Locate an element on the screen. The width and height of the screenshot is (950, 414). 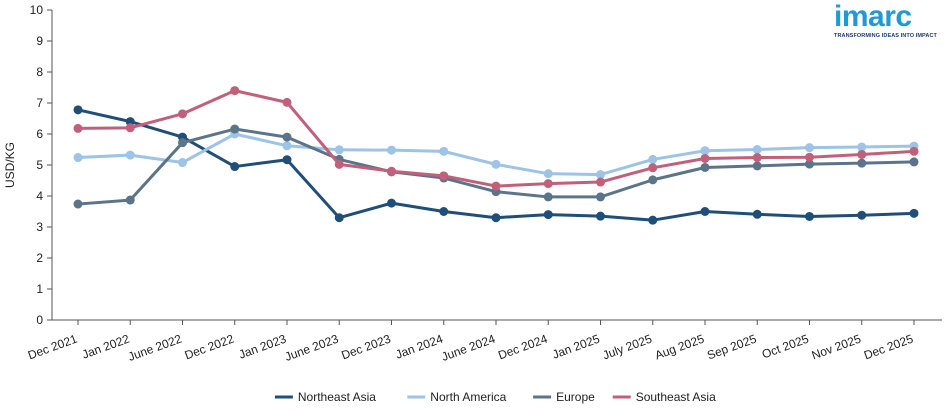
x-tick-label: Dec 2021 is located at coordinates (52, 347).